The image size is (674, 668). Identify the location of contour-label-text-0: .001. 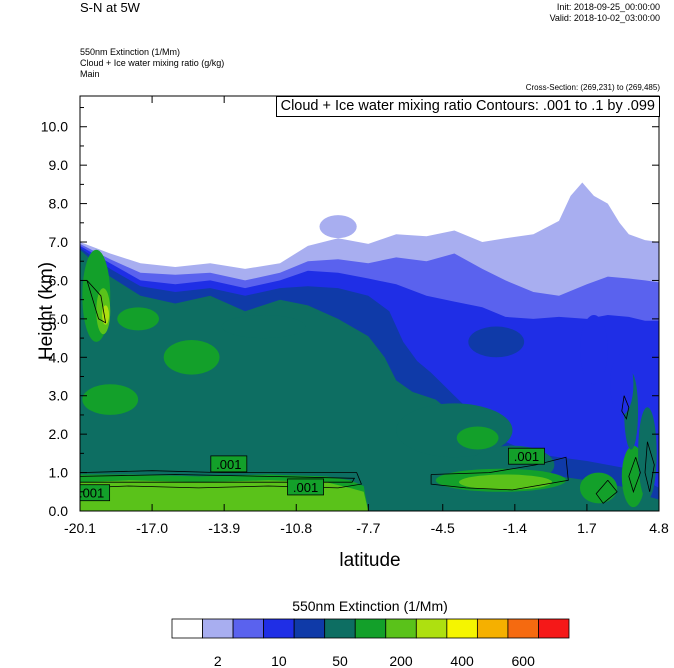
(228, 464).